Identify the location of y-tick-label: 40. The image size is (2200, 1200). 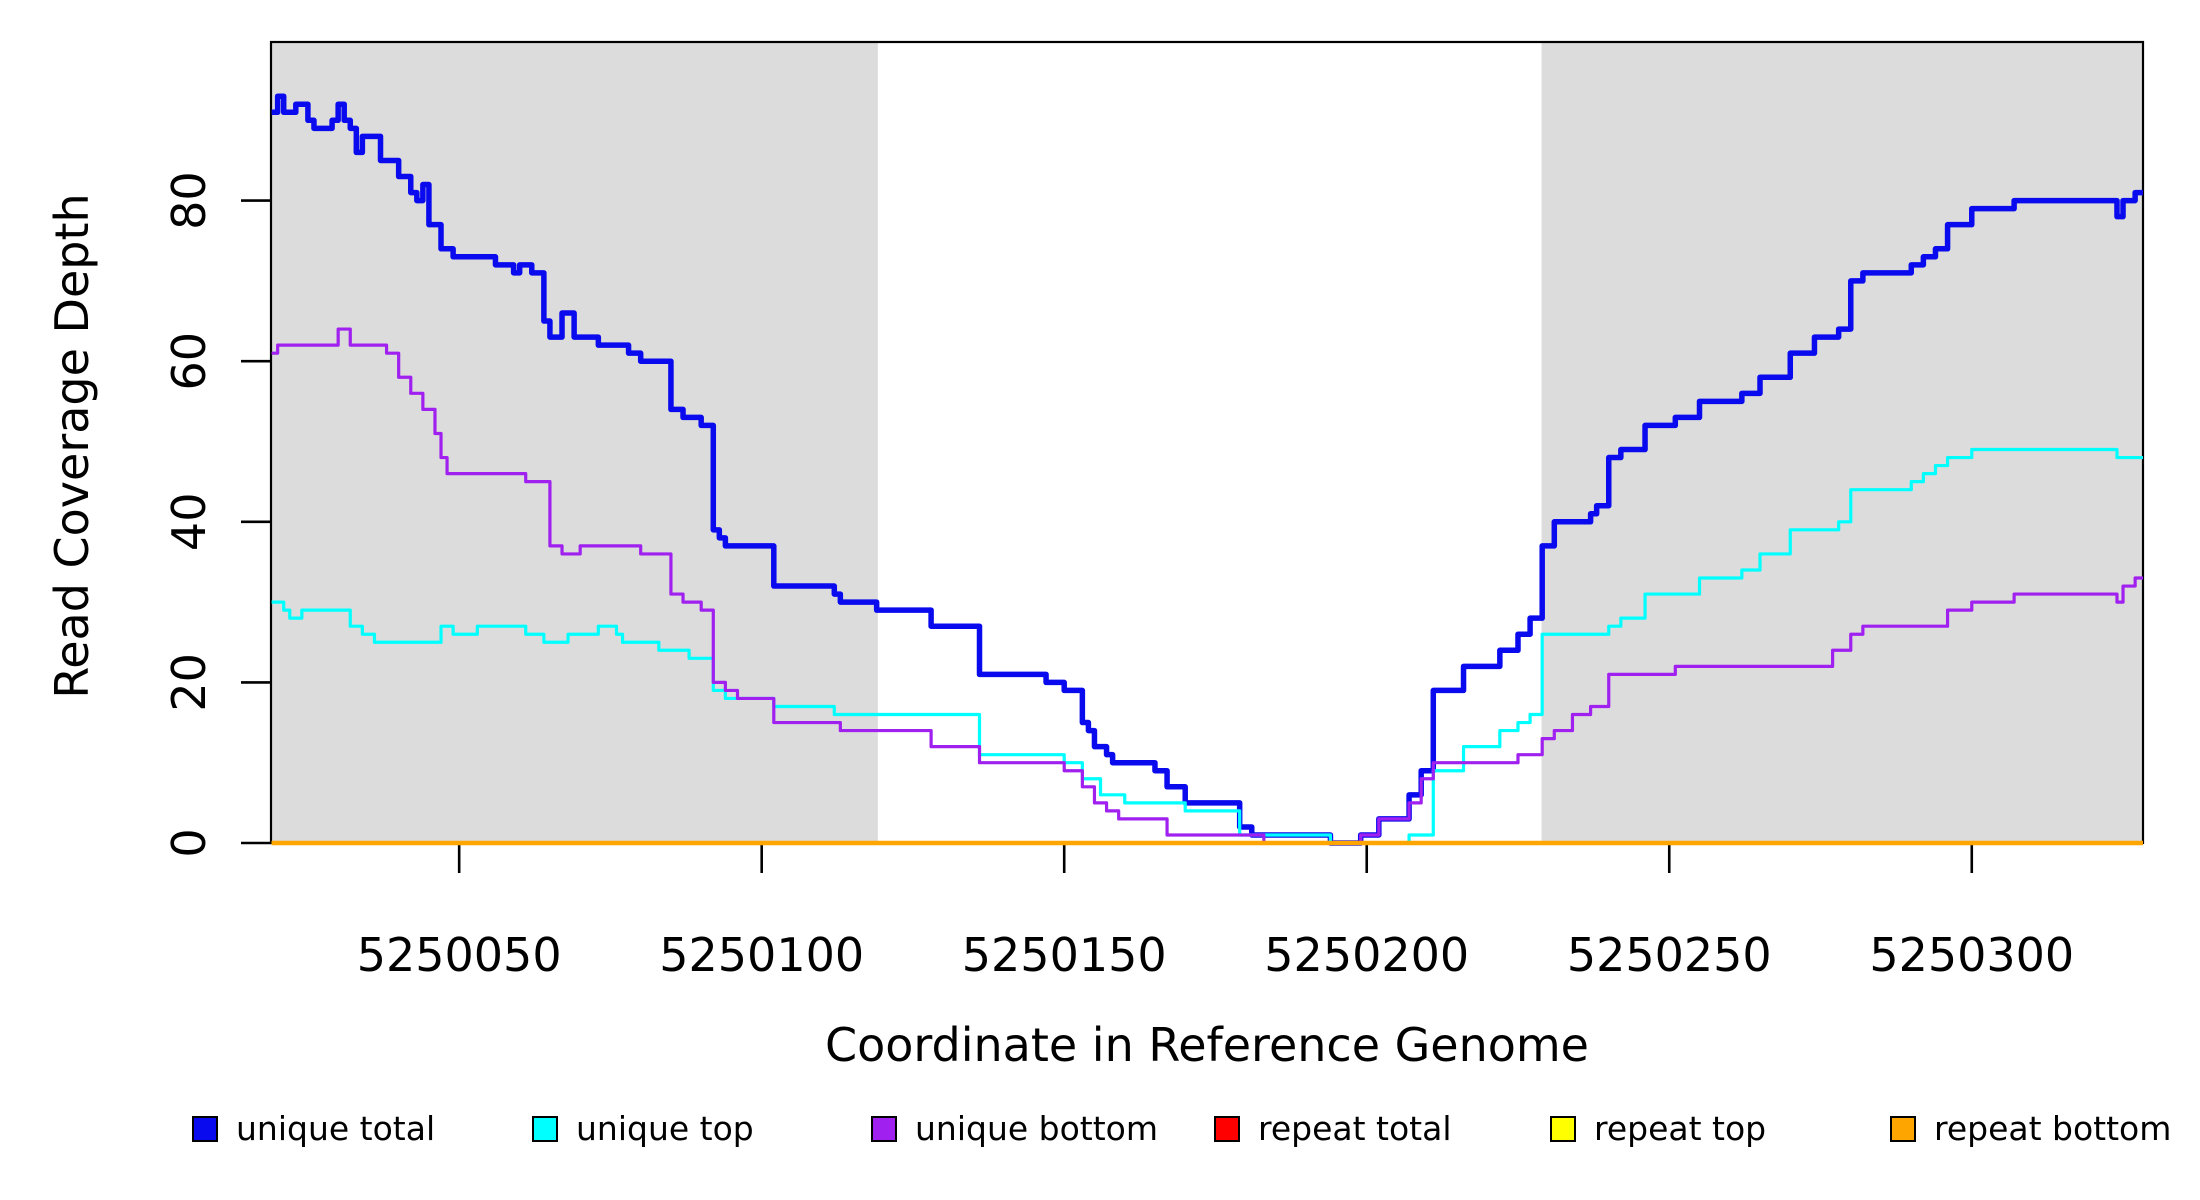
(189, 522).